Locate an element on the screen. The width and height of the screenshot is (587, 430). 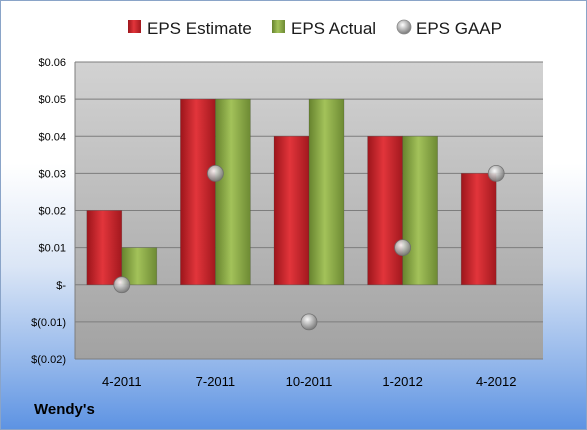
y-tick-label: $0.03 is located at coordinates (52, 174).